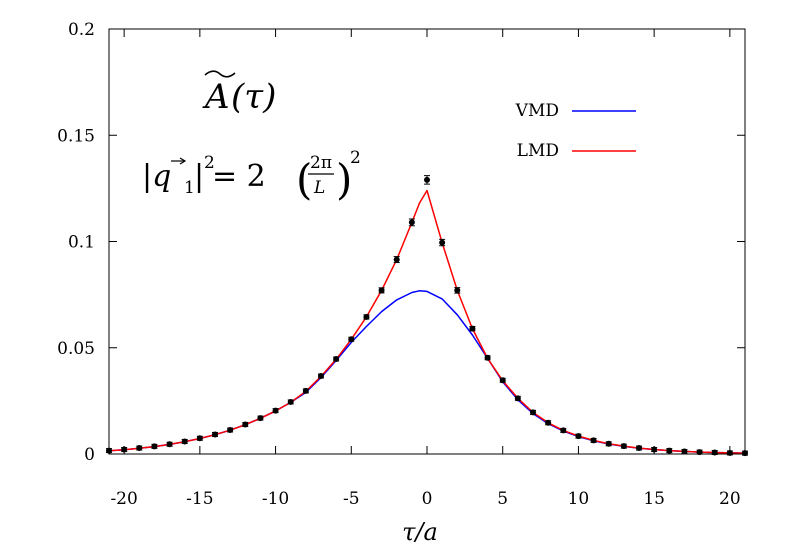 The width and height of the screenshot is (789, 552). Describe the element at coordinates (654, 499) in the screenshot. I see `x-tick-label: 15` at that location.